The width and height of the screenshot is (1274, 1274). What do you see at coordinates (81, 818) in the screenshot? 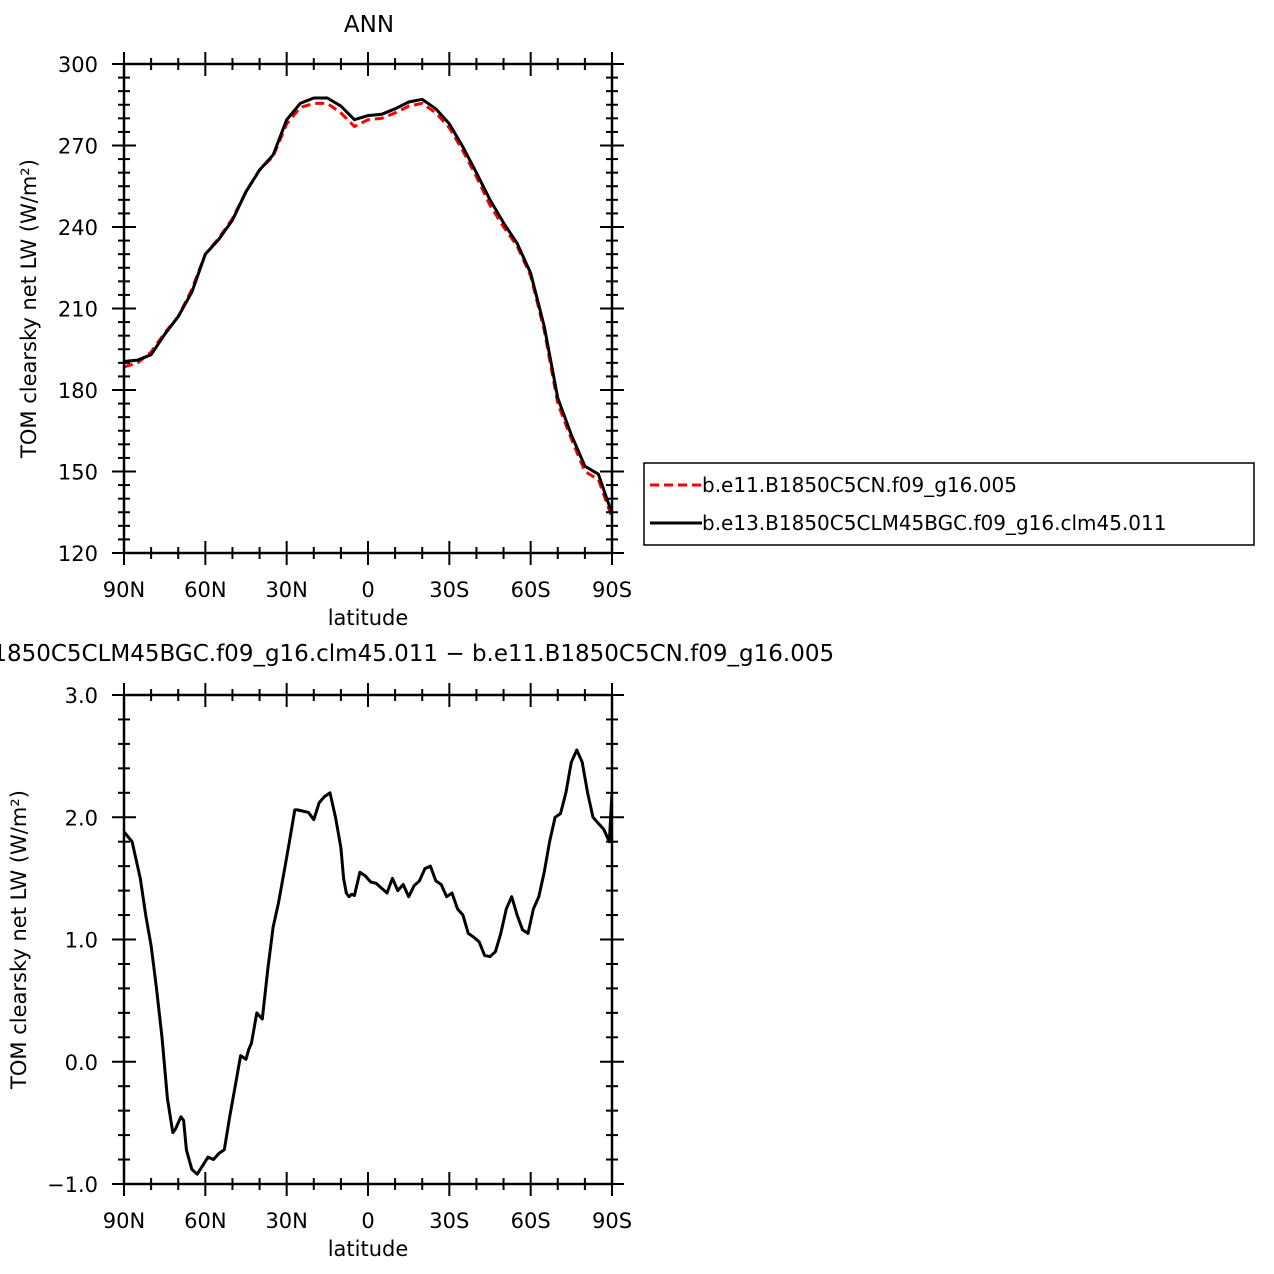
I see `y-tick-label: 2.0` at bounding box center [81, 818].